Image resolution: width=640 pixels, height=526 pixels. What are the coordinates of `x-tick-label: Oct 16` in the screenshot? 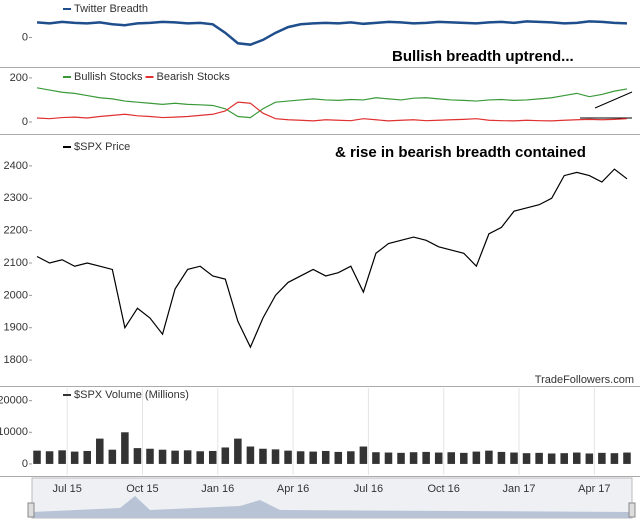 It's located at (444, 489).